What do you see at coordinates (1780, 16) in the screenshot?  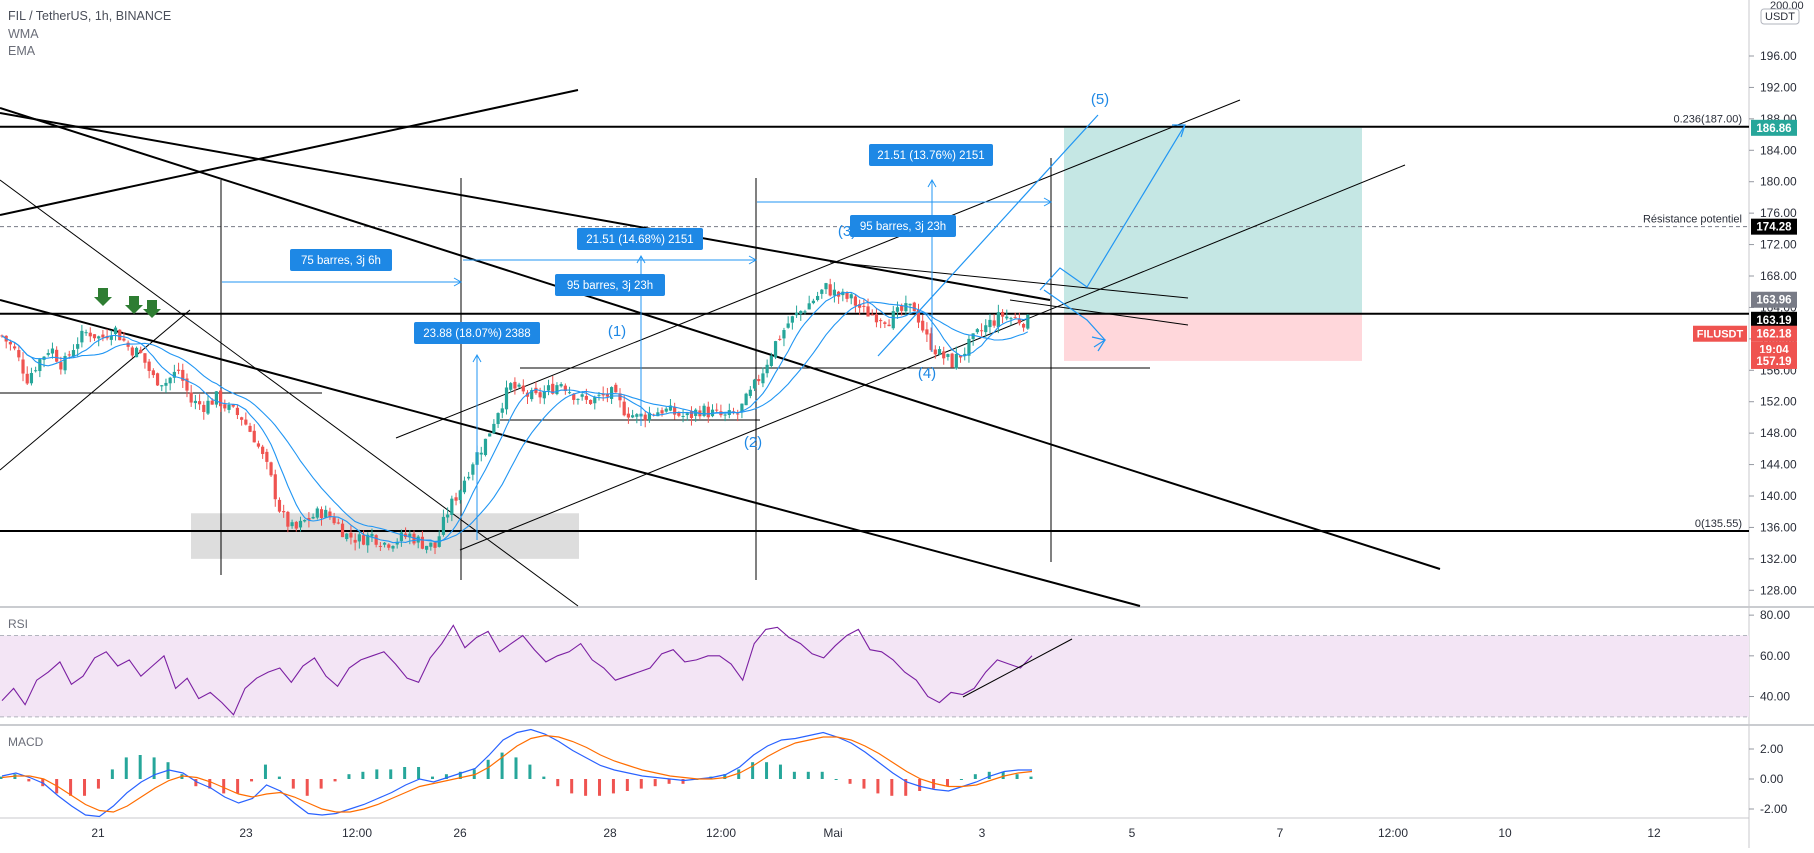 I see `currency-badge` at bounding box center [1780, 16].